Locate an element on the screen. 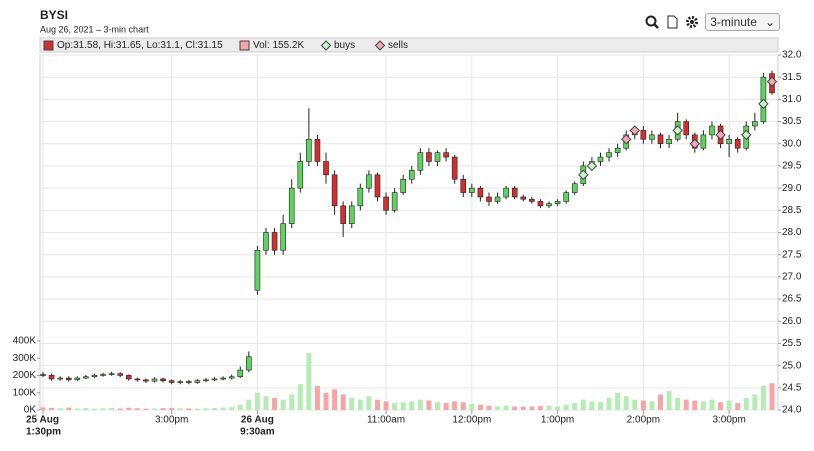 This screenshot has height=451, width=814. x-tick-label: 11:00am is located at coordinates (386, 420).